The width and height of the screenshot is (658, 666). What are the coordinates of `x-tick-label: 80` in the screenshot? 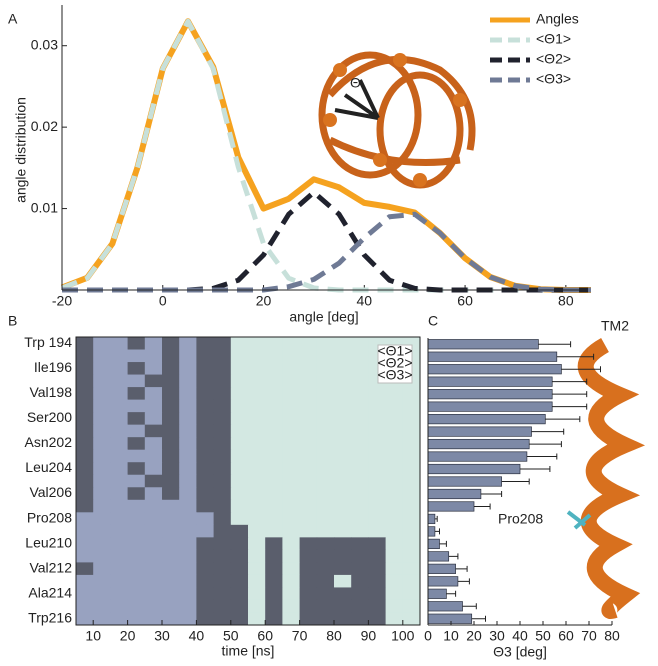 It's located at (334, 636).